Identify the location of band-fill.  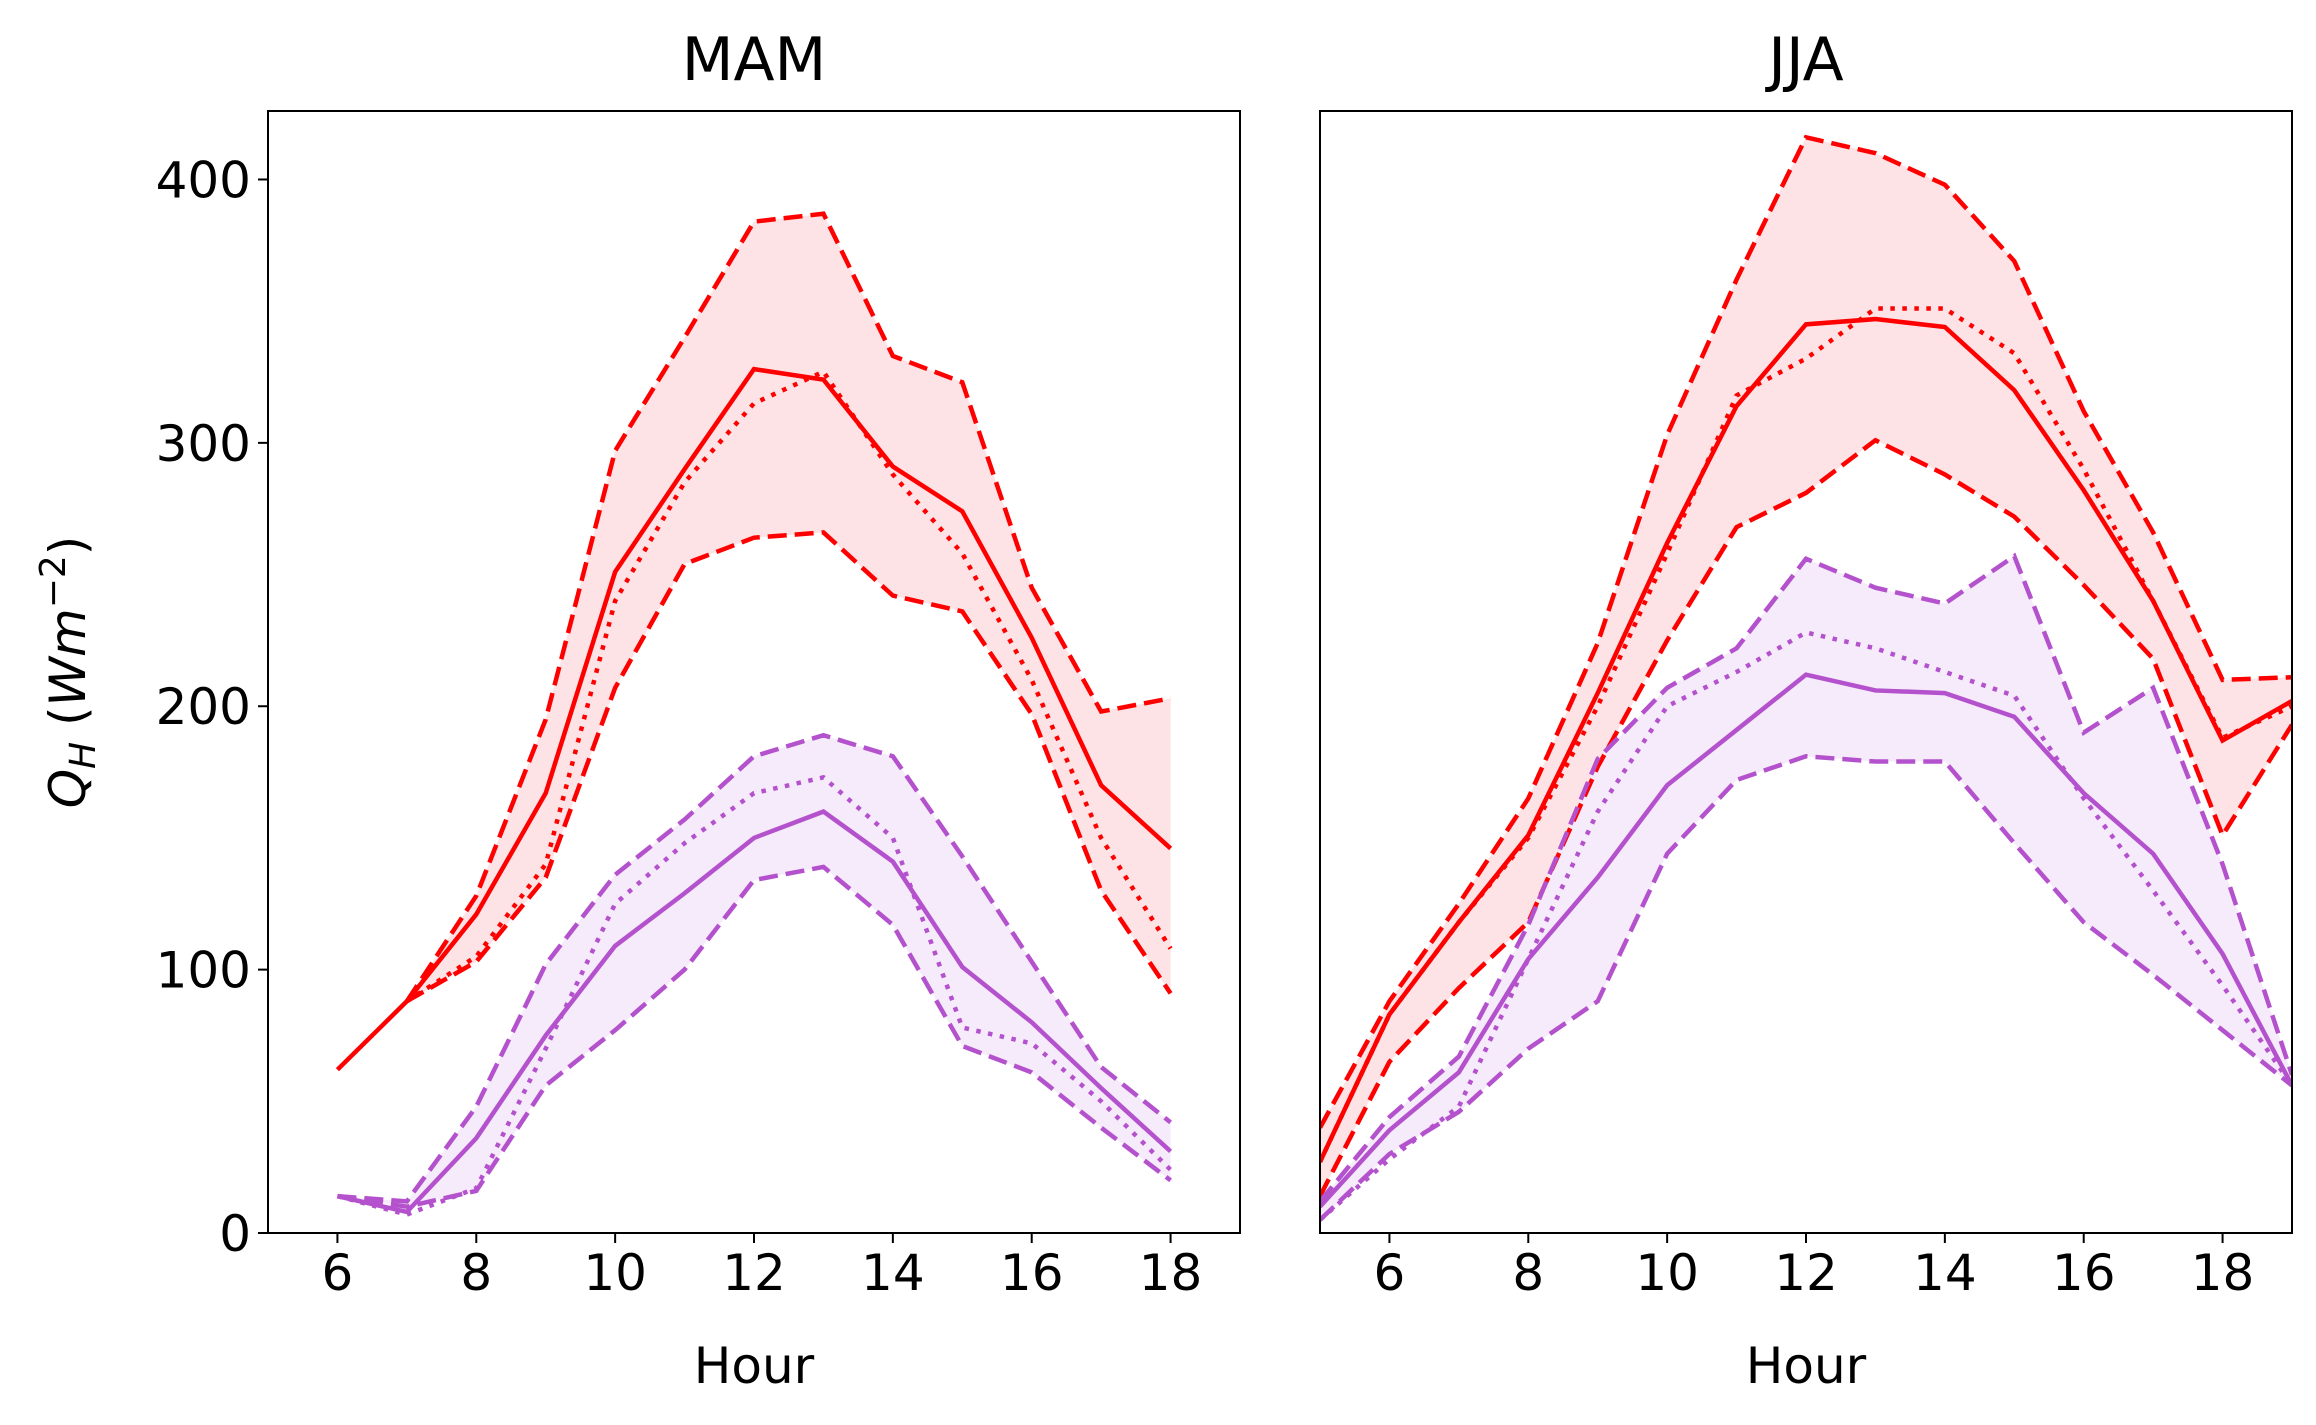
(754, 971).